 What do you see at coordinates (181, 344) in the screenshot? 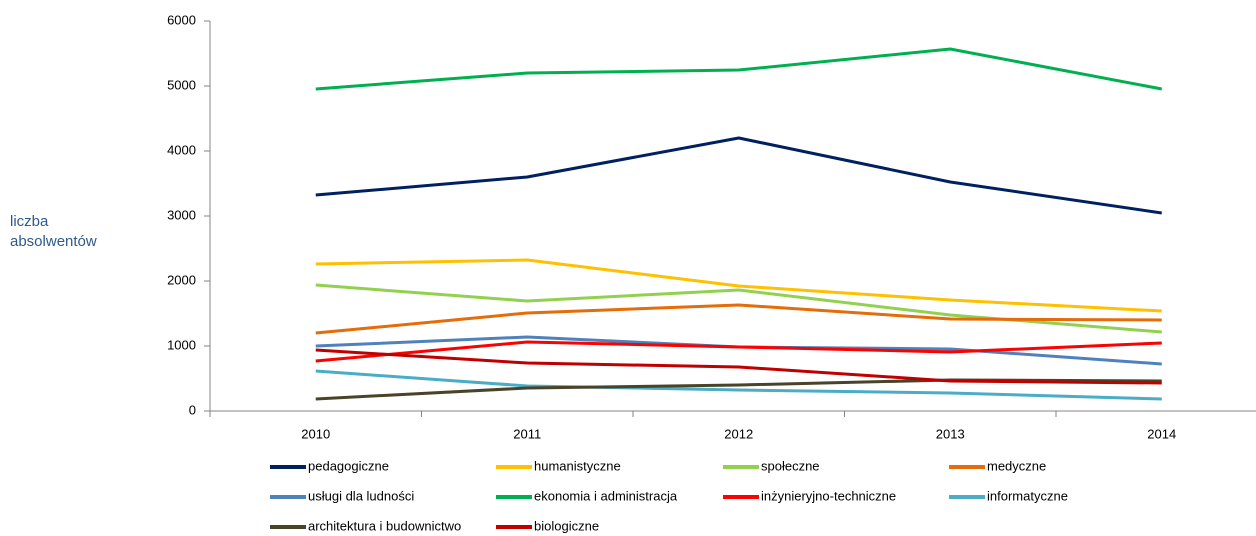
I see `y-tick-label: 1000` at bounding box center [181, 344].